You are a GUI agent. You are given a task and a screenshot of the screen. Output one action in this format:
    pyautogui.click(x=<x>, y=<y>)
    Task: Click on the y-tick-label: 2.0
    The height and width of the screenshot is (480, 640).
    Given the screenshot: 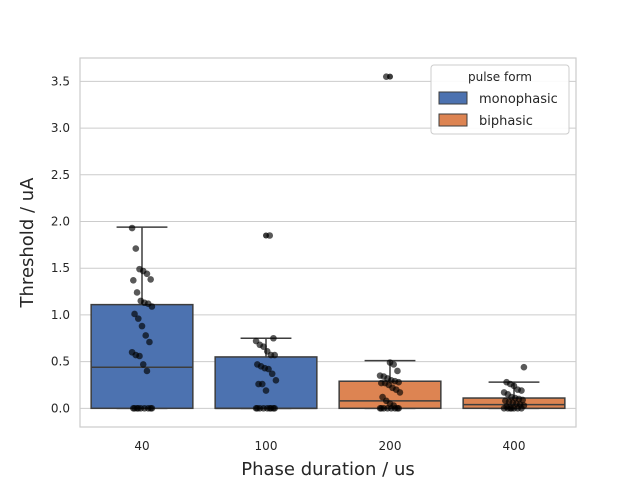 What is the action you would take?
    pyautogui.click(x=60, y=221)
    